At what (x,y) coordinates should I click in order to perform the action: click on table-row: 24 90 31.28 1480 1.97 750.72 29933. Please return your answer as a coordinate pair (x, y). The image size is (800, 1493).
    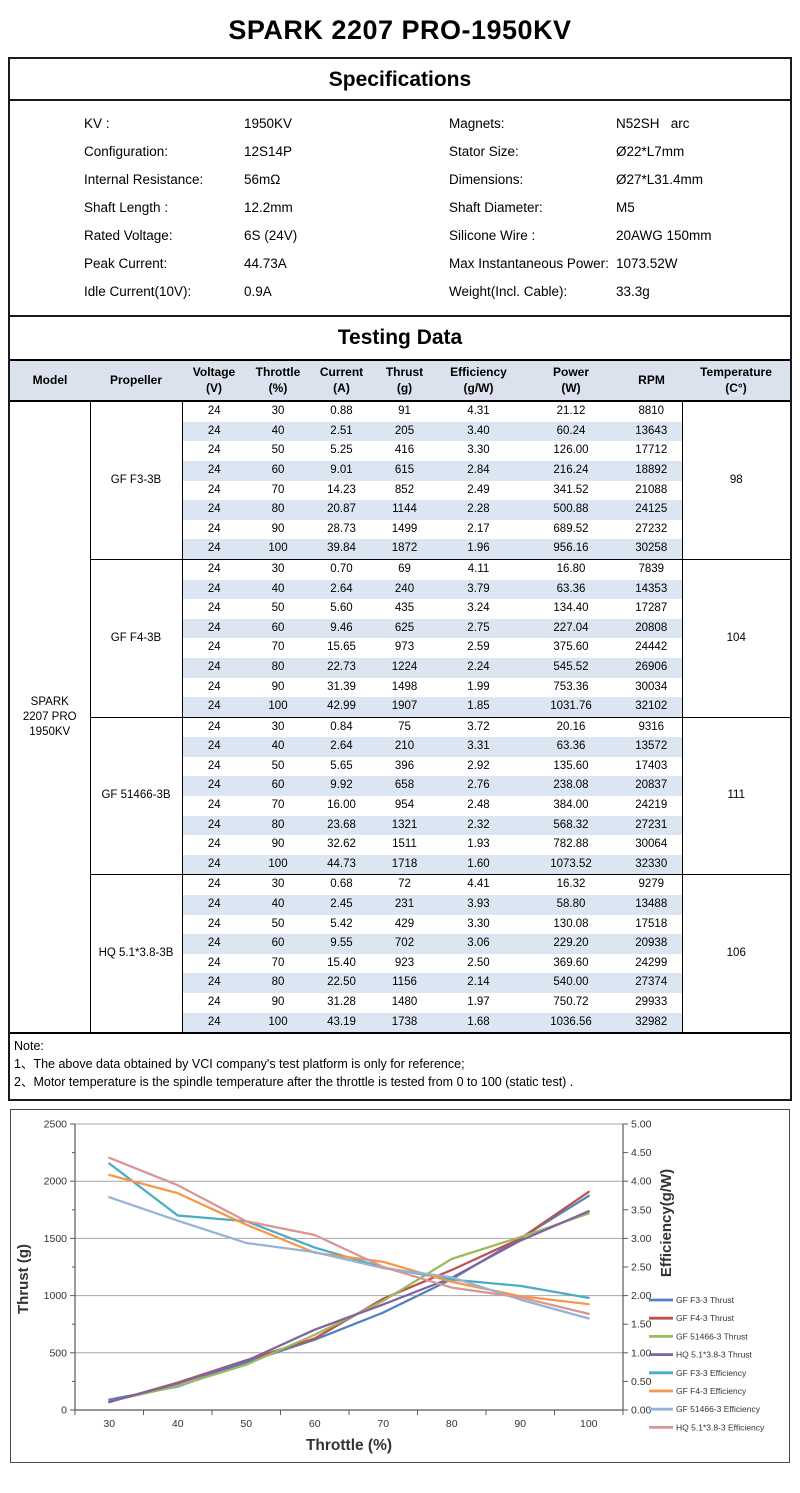
    Looking at the image, I should click on (400, 1003).